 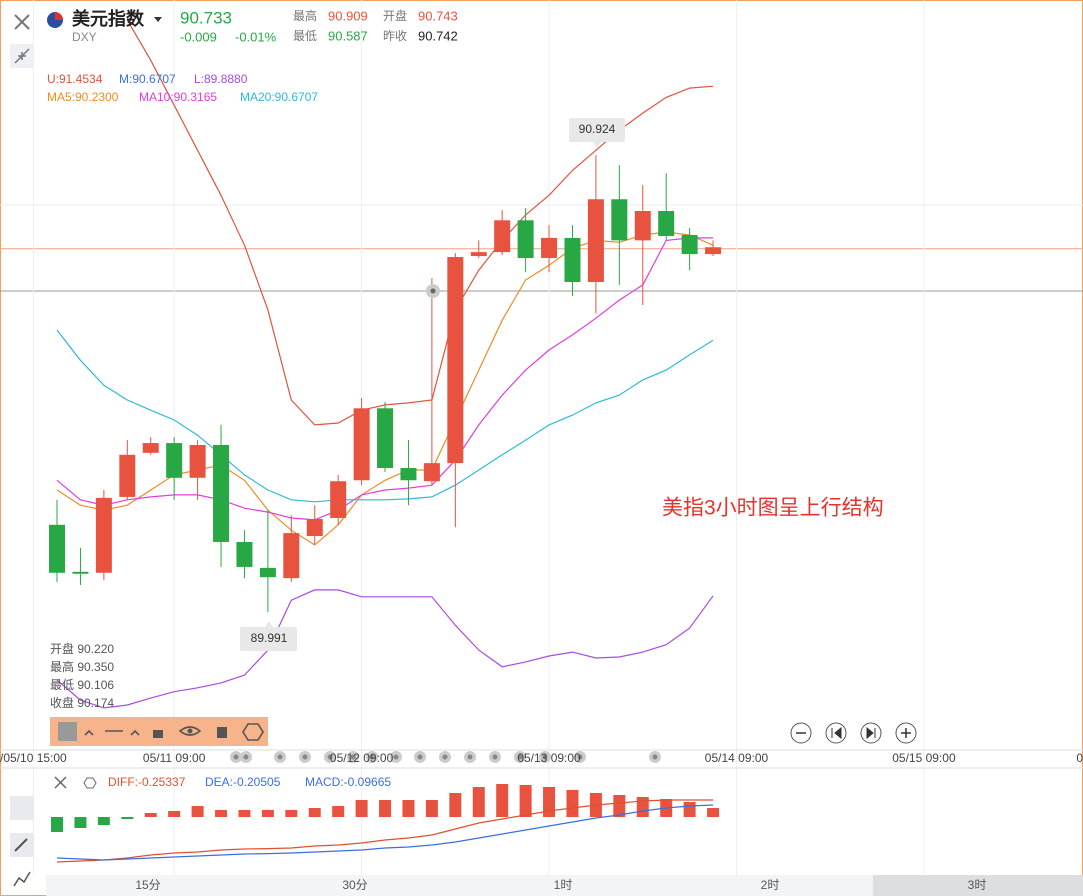 I want to click on change: -0.009, so click(x=198, y=36).